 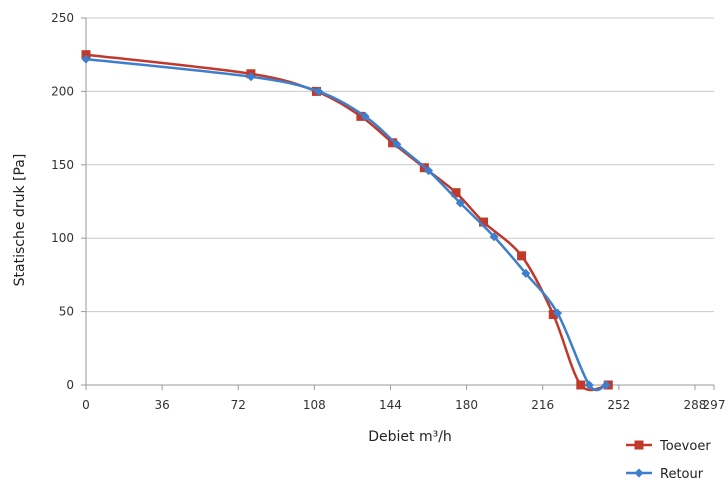 I want to click on x-tick-label: 144, so click(x=390, y=405).